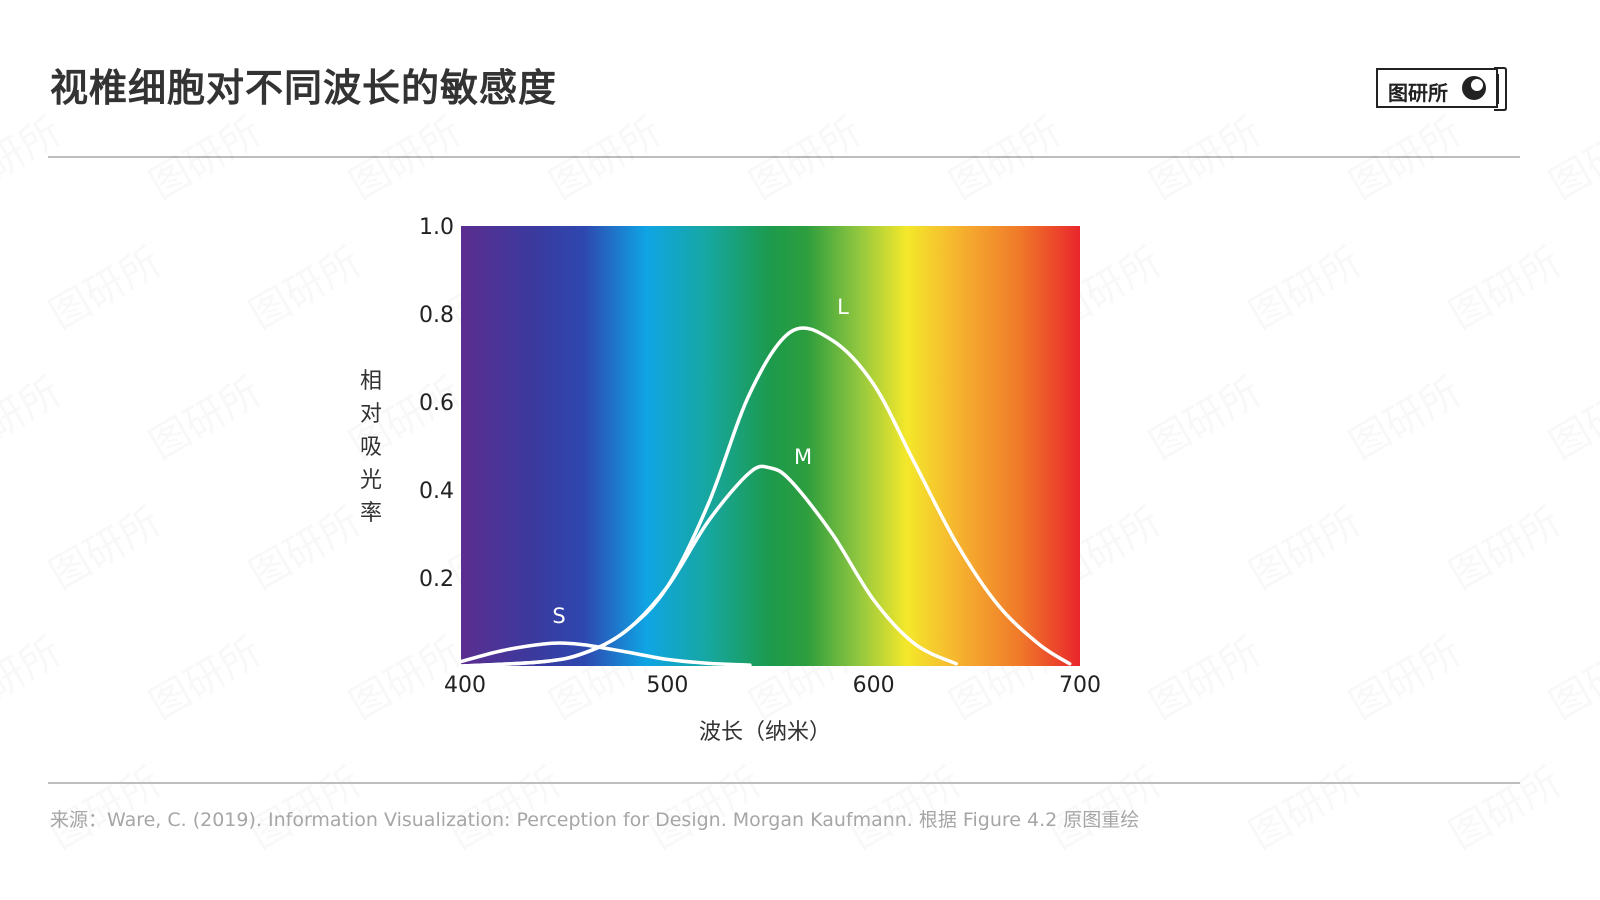 The image size is (1600, 900). What do you see at coordinates (465, 685) in the screenshot?
I see `x-tick-label: 400` at bounding box center [465, 685].